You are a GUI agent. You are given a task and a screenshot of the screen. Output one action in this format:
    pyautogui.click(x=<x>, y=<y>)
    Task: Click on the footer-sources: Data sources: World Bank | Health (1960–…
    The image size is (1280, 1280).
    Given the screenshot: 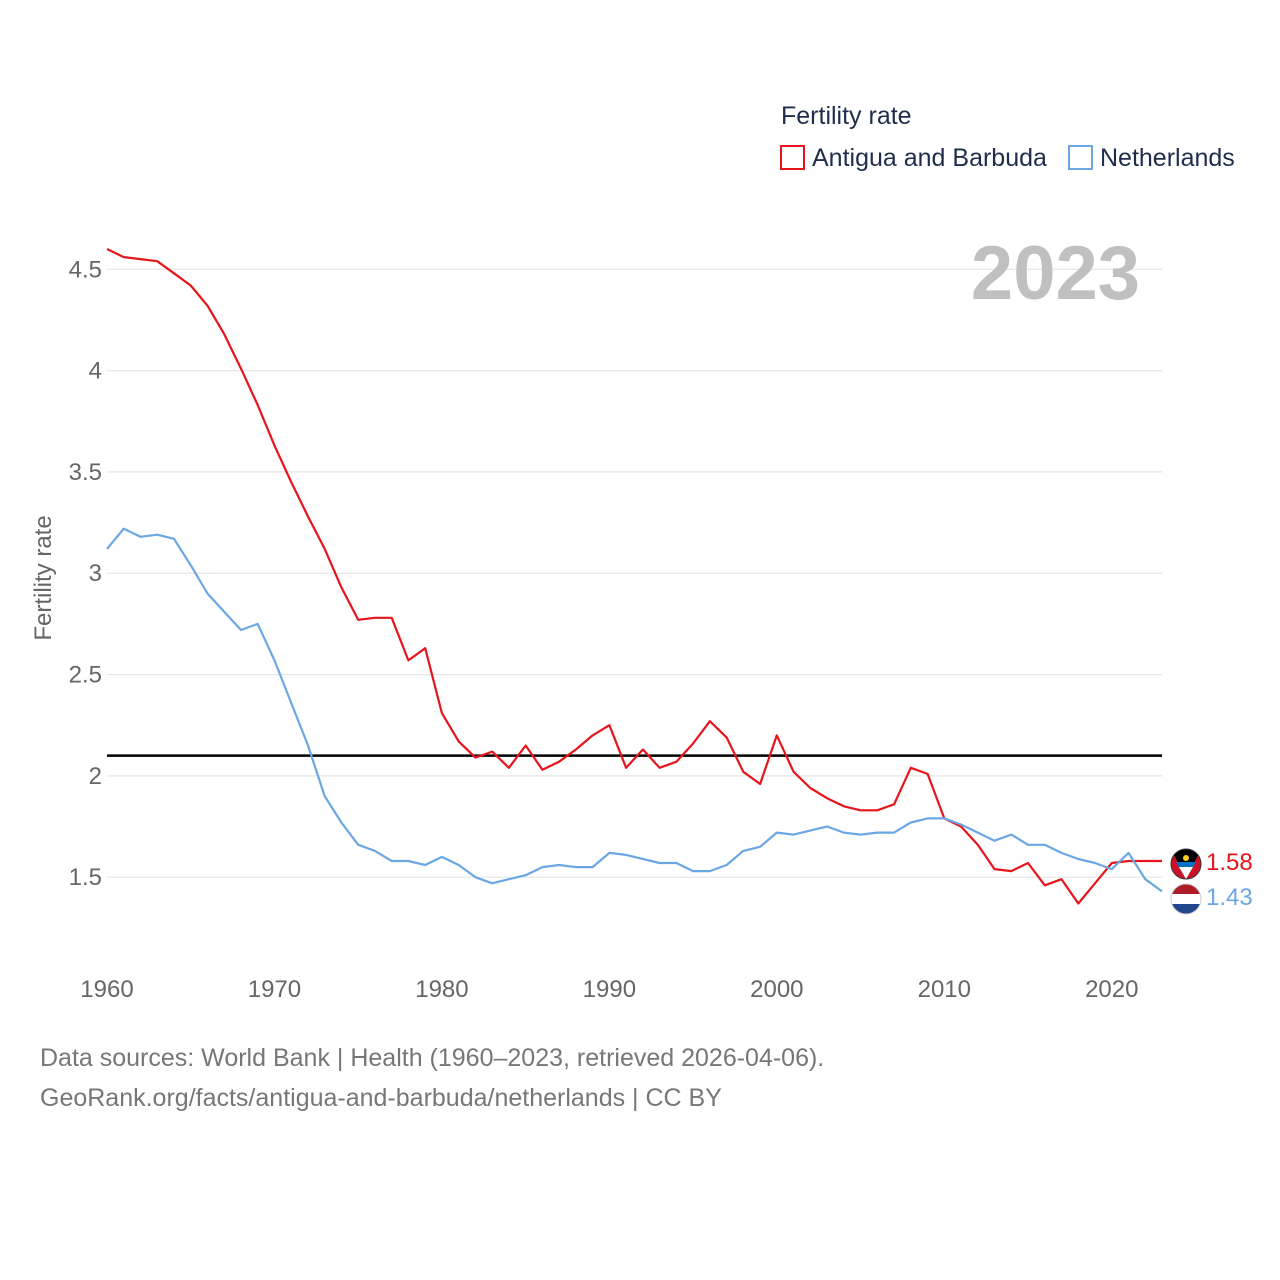 What is the action you would take?
    pyautogui.click(x=432, y=1058)
    